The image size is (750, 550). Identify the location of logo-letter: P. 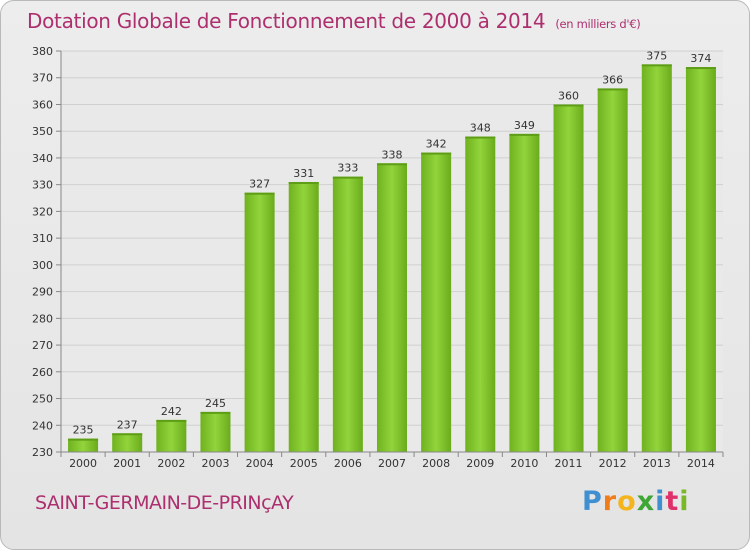
(592, 501).